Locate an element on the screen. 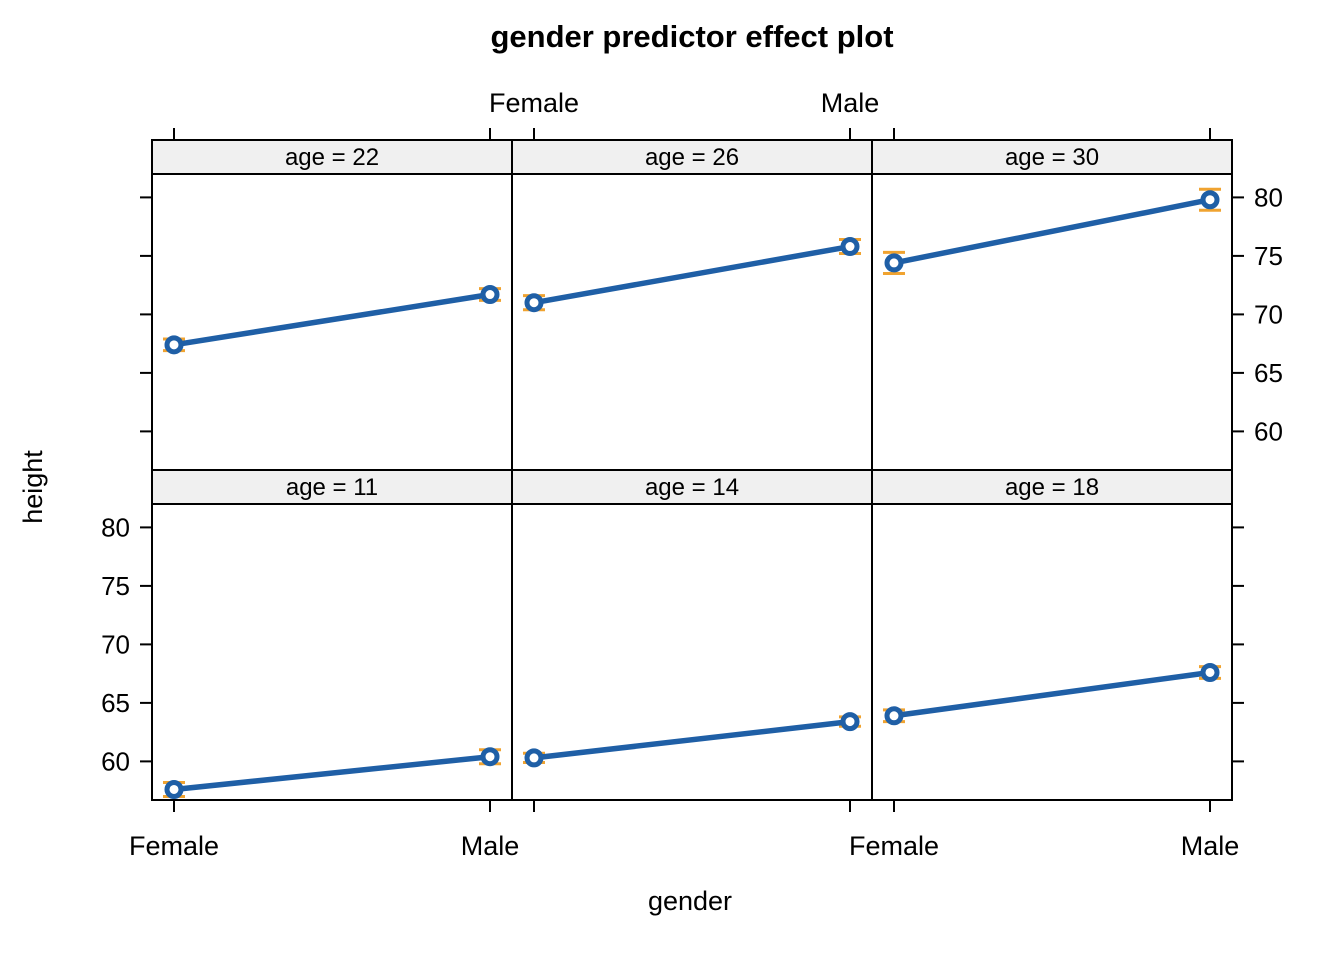 This screenshot has height=960, width=1344. chart-title: gender predictor effect plot is located at coordinates (691, 36).